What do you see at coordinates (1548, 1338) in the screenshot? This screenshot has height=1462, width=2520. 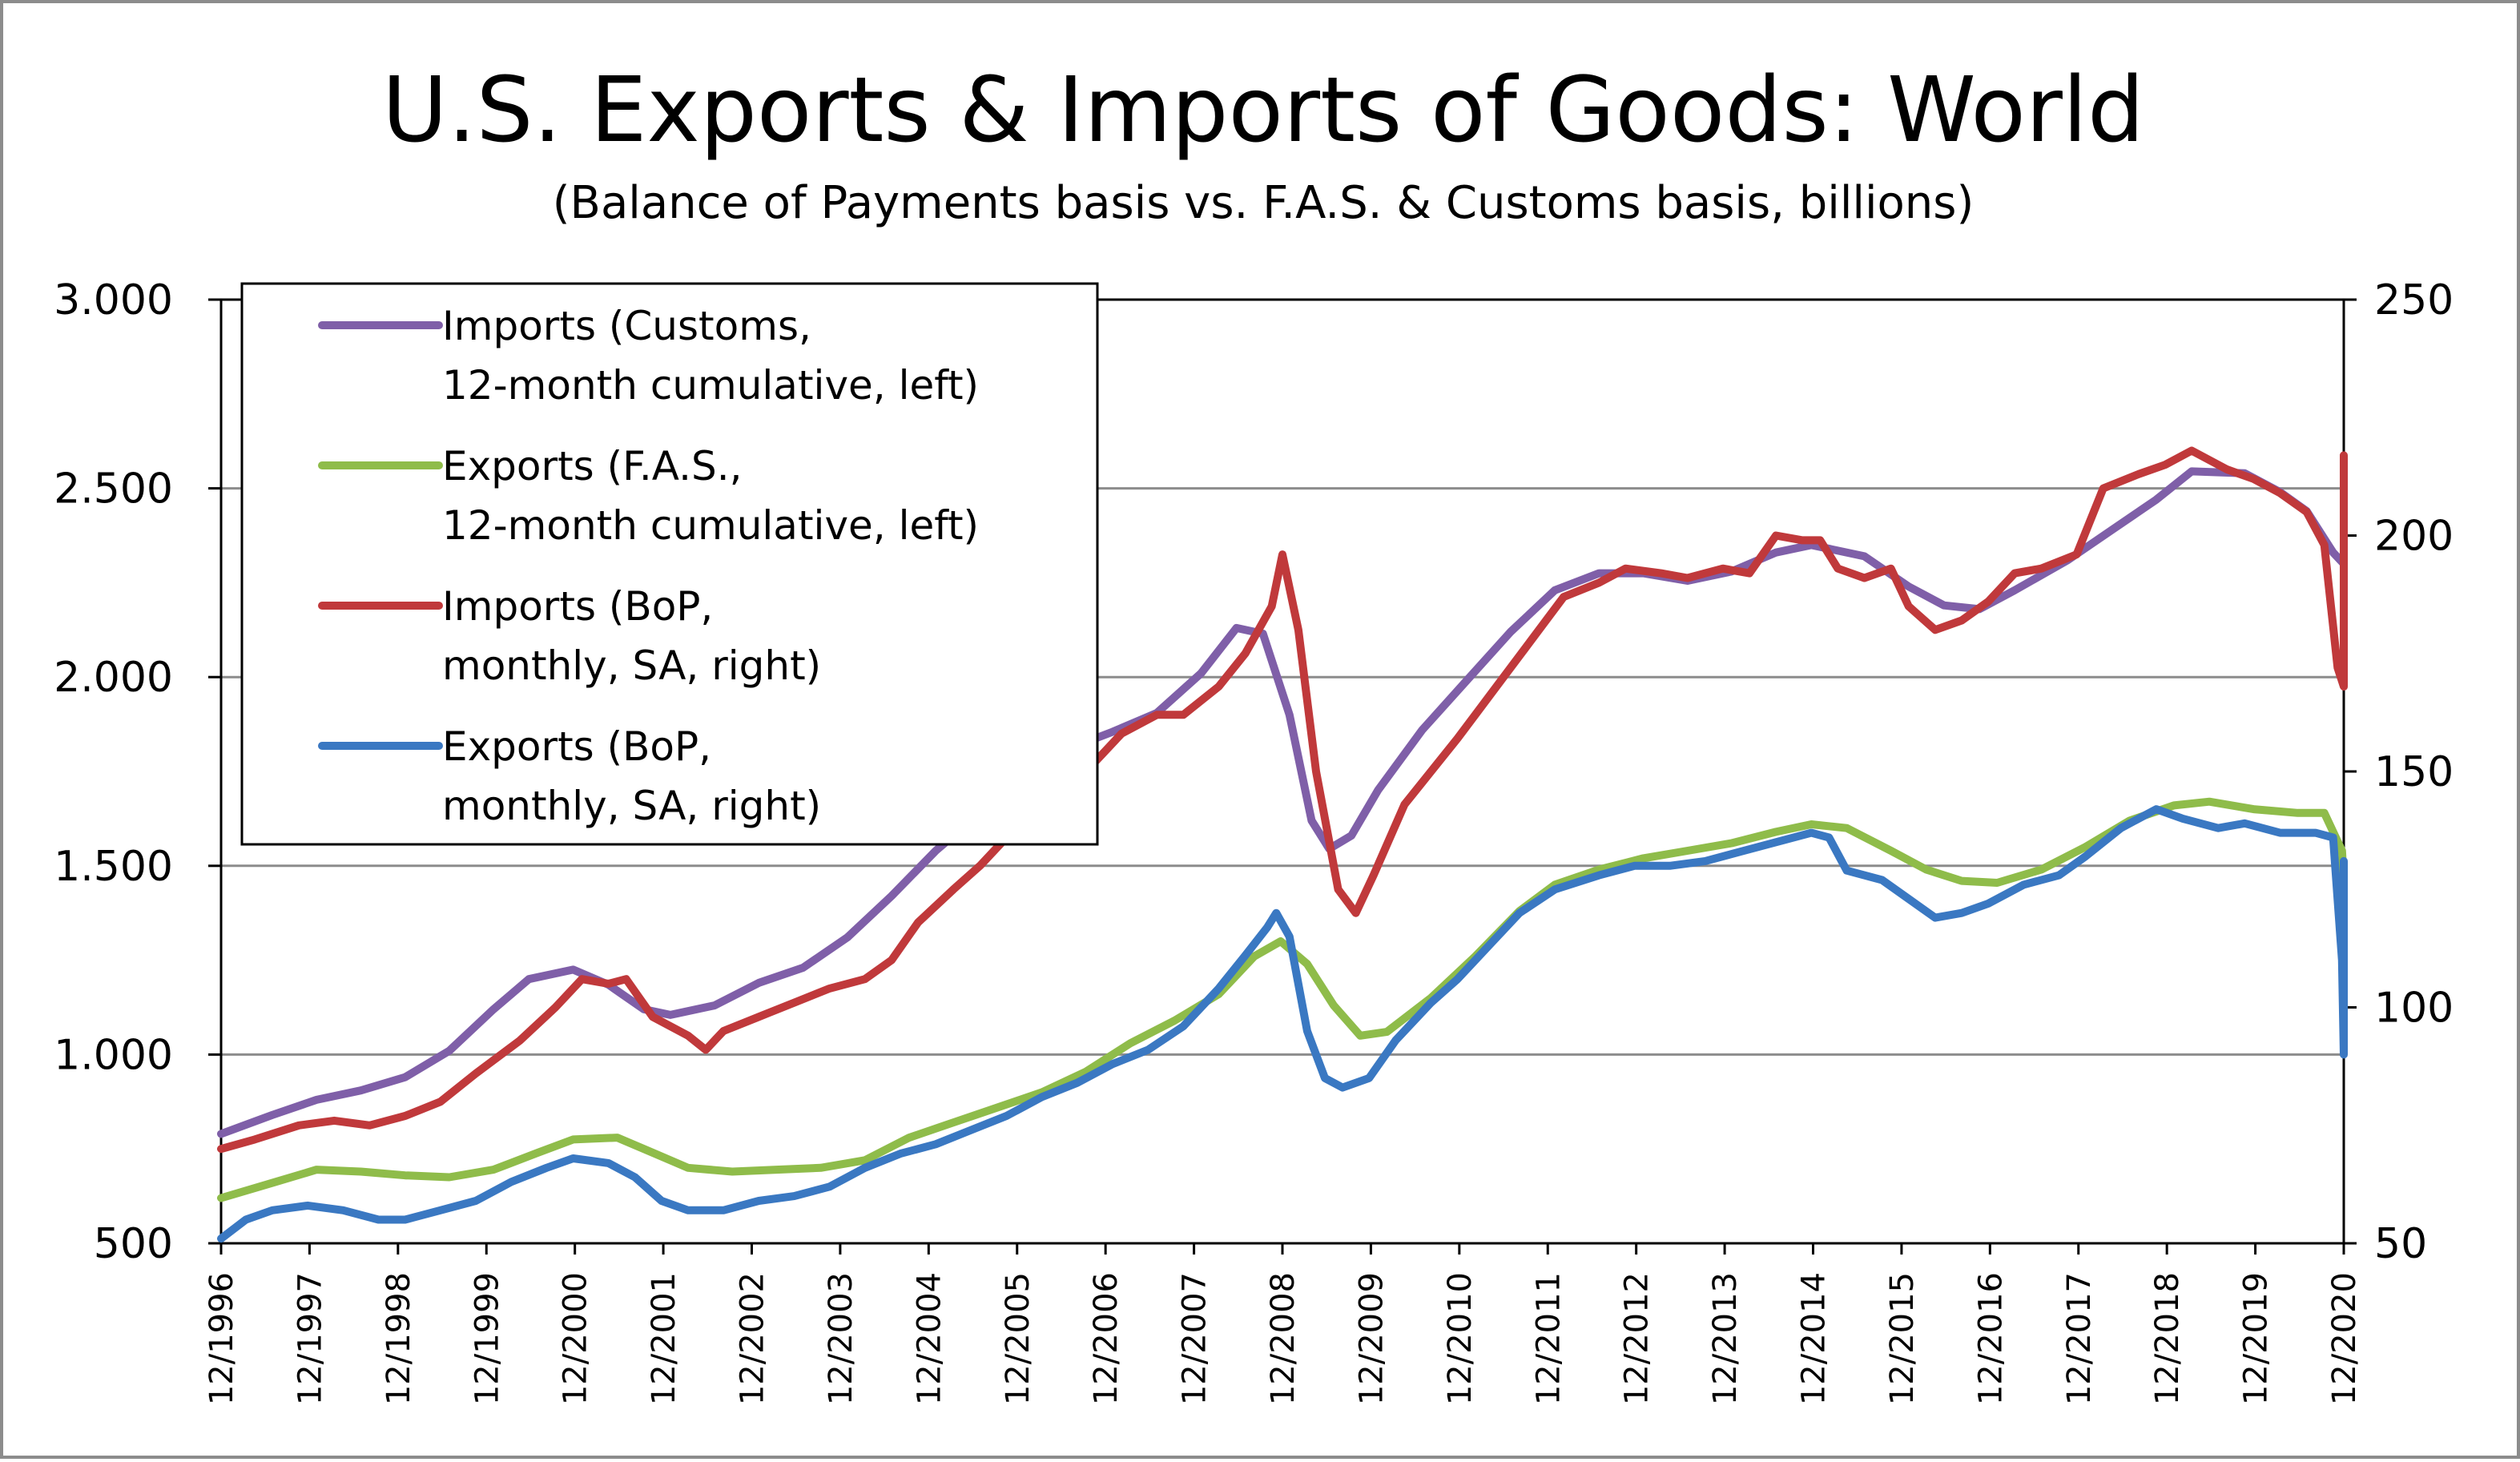 I see `x-axis-tick-label: 12/2011` at bounding box center [1548, 1338].